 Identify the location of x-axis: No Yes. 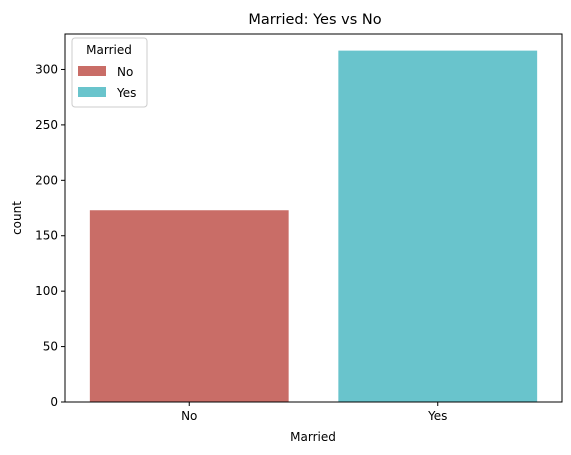
(314, 412).